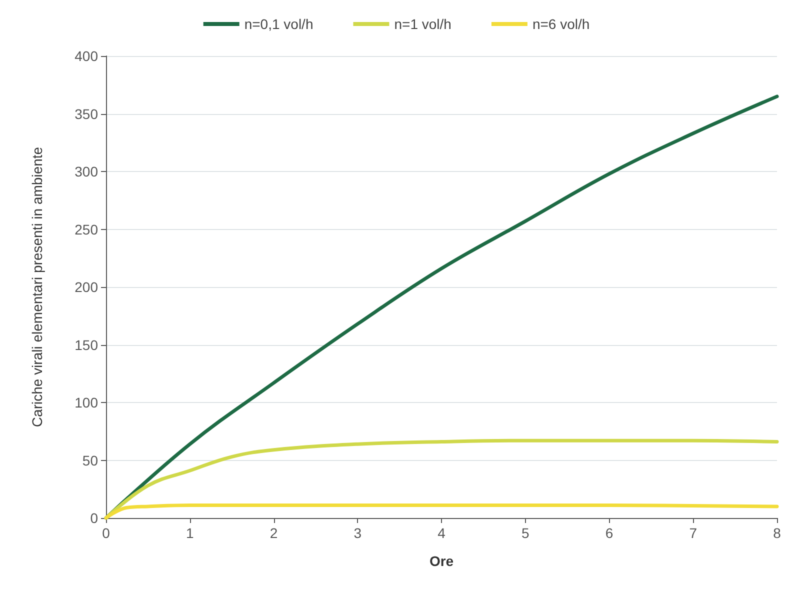  What do you see at coordinates (86, 114) in the screenshot?
I see `y-tick-label: 350` at bounding box center [86, 114].